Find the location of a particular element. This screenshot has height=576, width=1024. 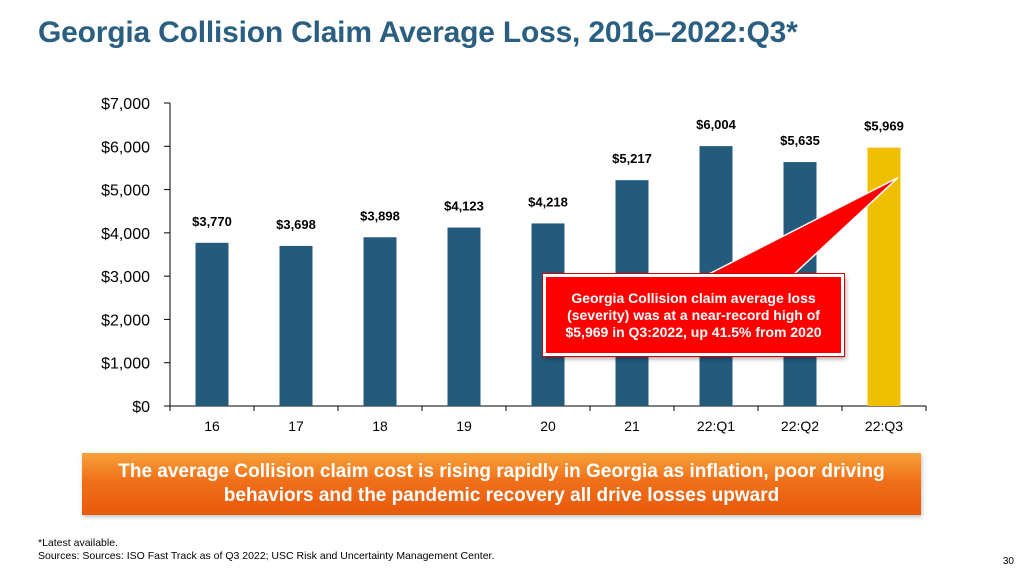

x-tick-label: 18 is located at coordinates (380, 426).